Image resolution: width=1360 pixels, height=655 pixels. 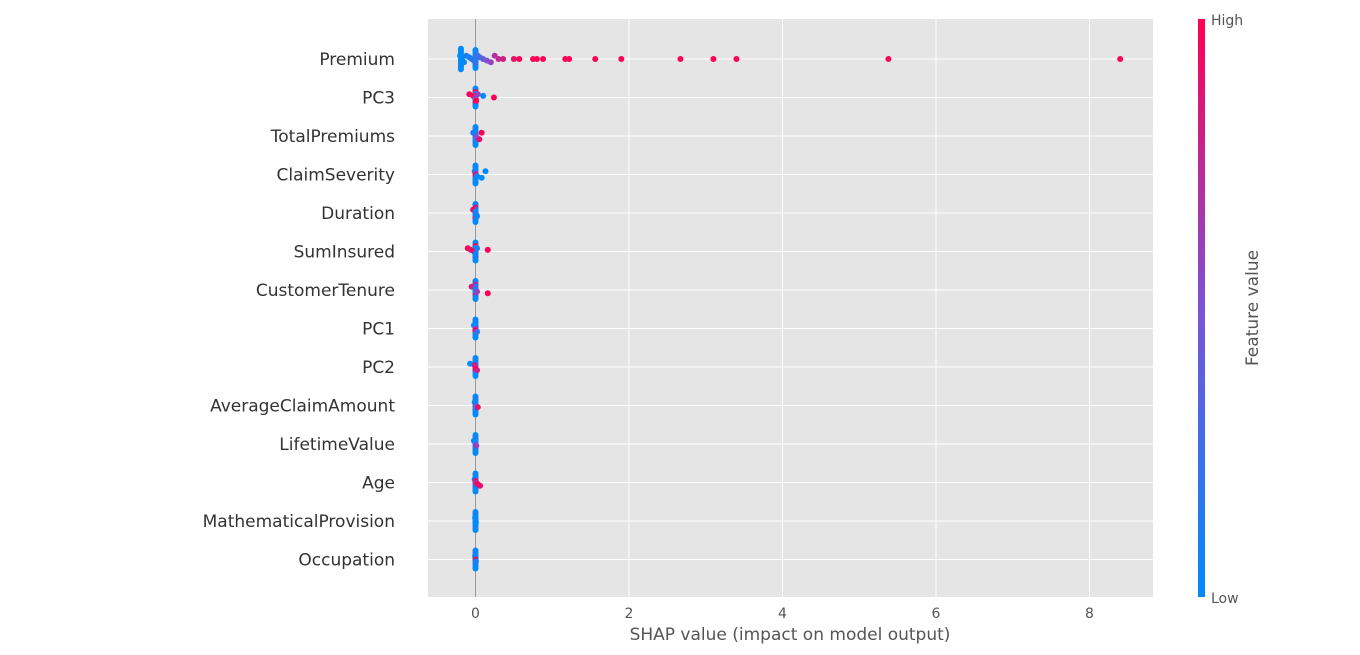 What do you see at coordinates (475, 614) in the screenshot?
I see `x-tick-label: 0` at bounding box center [475, 614].